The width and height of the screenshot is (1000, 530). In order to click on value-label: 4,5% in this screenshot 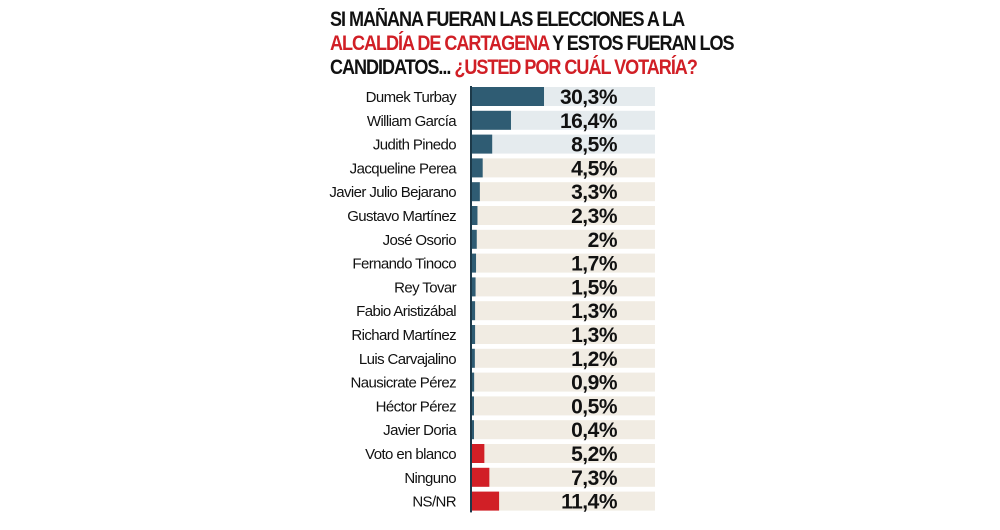, I will do `click(594, 168)`.